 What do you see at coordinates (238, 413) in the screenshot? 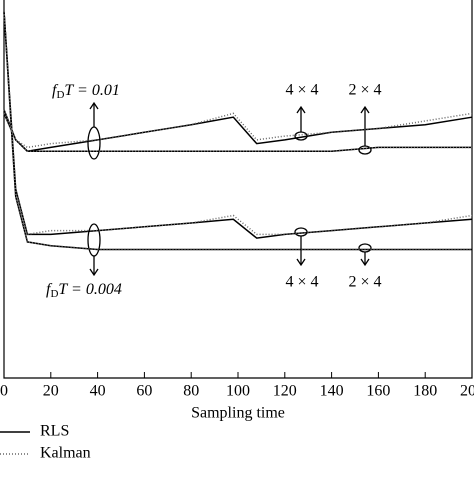
I see `x-axis-label: Sampling time` at bounding box center [238, 413].